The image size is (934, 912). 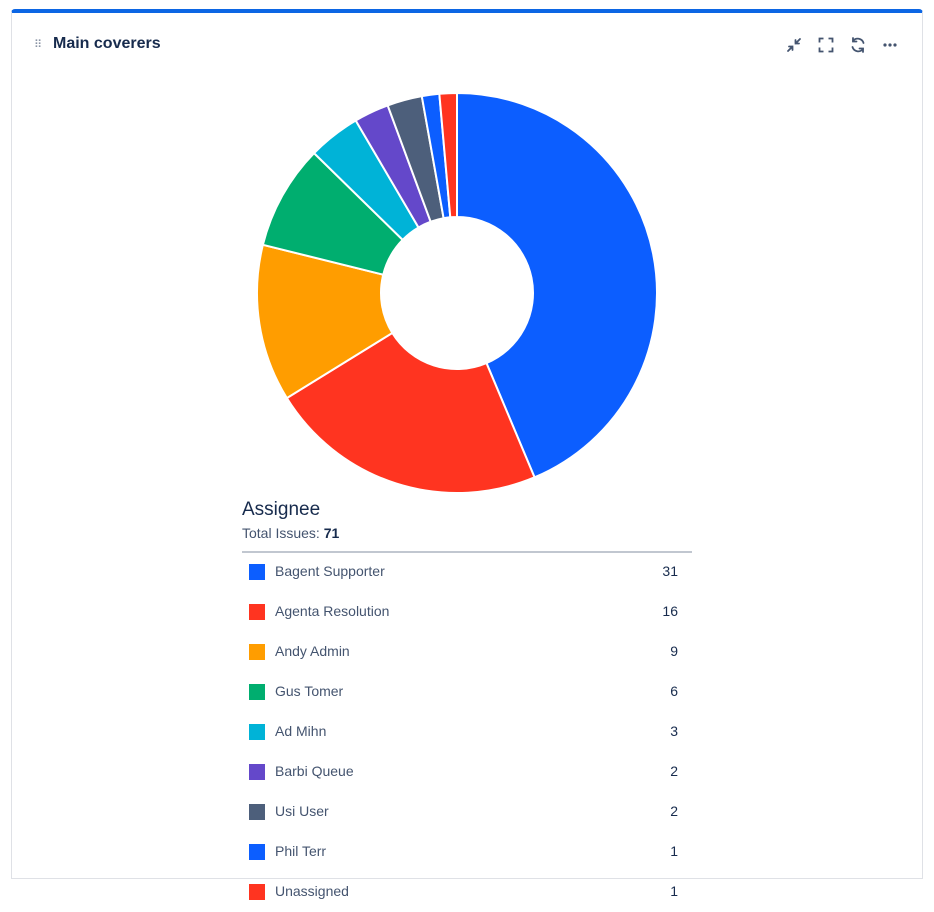 What do you see at coordinates (670, 611) in the screenshot?
I see `legend-count: 16` at bounding box center [670, 611].